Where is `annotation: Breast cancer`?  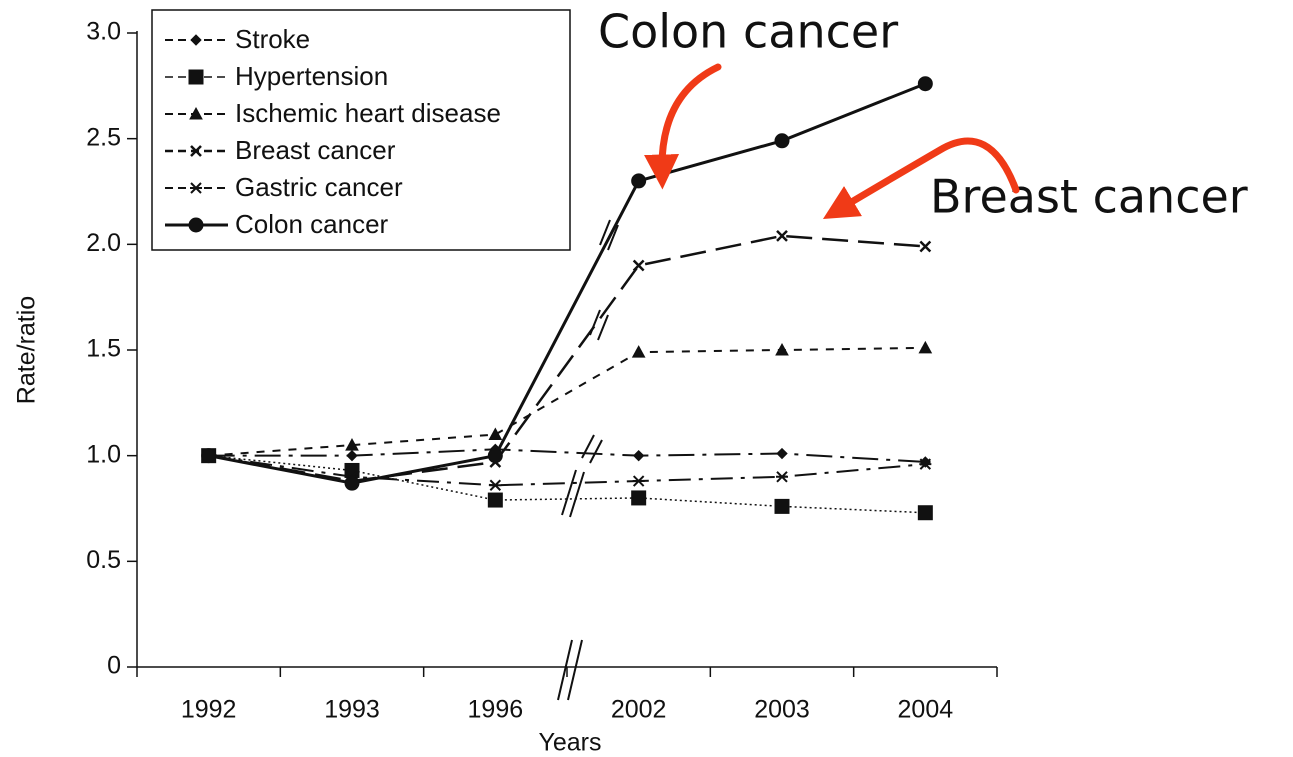
annotation: Breast cancer is located at coordinates (1089, 197).